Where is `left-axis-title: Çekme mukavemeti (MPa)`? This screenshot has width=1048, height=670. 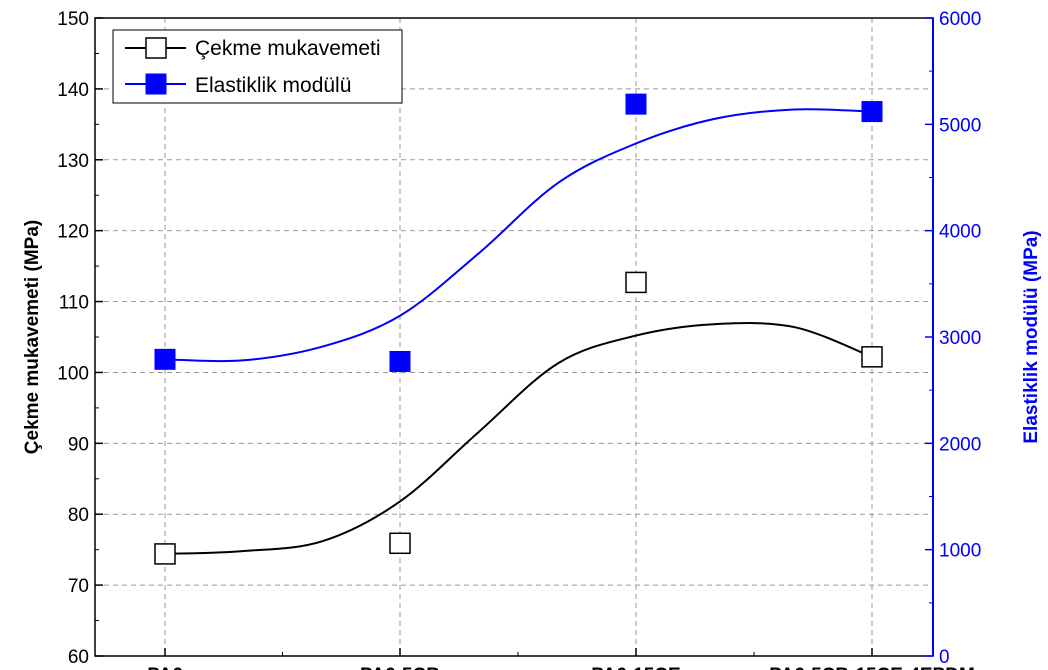
left-axis-title: Çekme mukavemeti (MPa) is located at coordinates (32, 337).